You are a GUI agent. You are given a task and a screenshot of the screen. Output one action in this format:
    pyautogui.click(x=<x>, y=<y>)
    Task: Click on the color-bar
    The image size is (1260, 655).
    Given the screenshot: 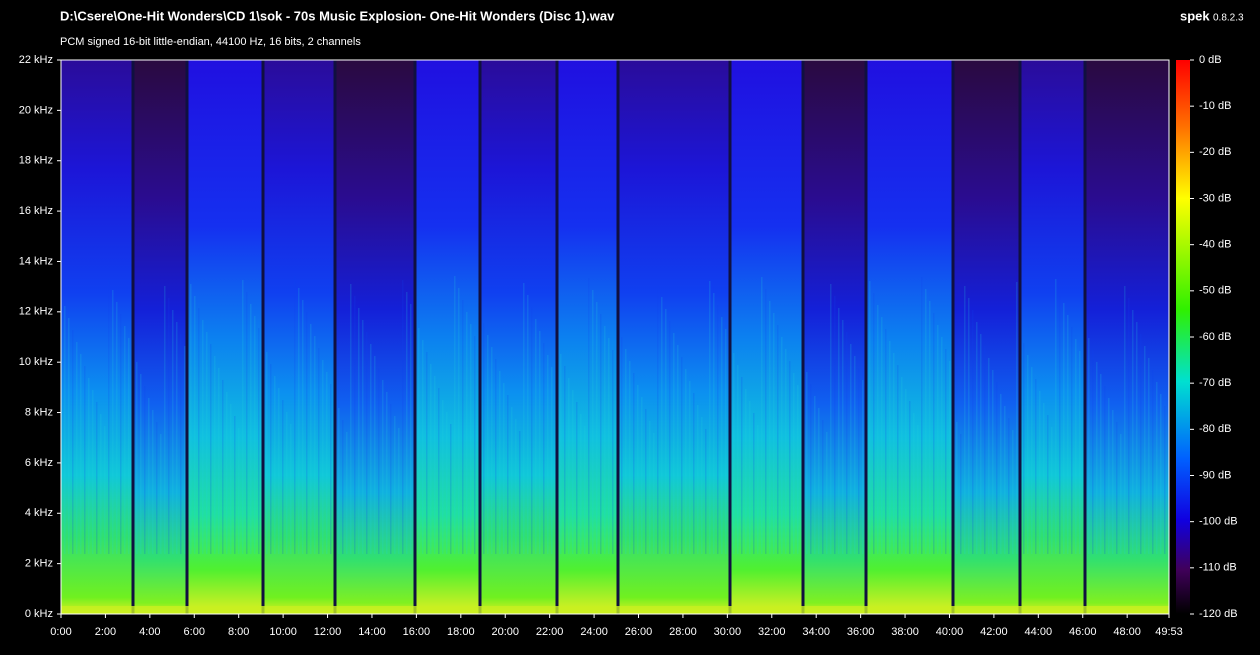 What is the action you would take?
    pyautogui.click(x=1183, y=337)
    